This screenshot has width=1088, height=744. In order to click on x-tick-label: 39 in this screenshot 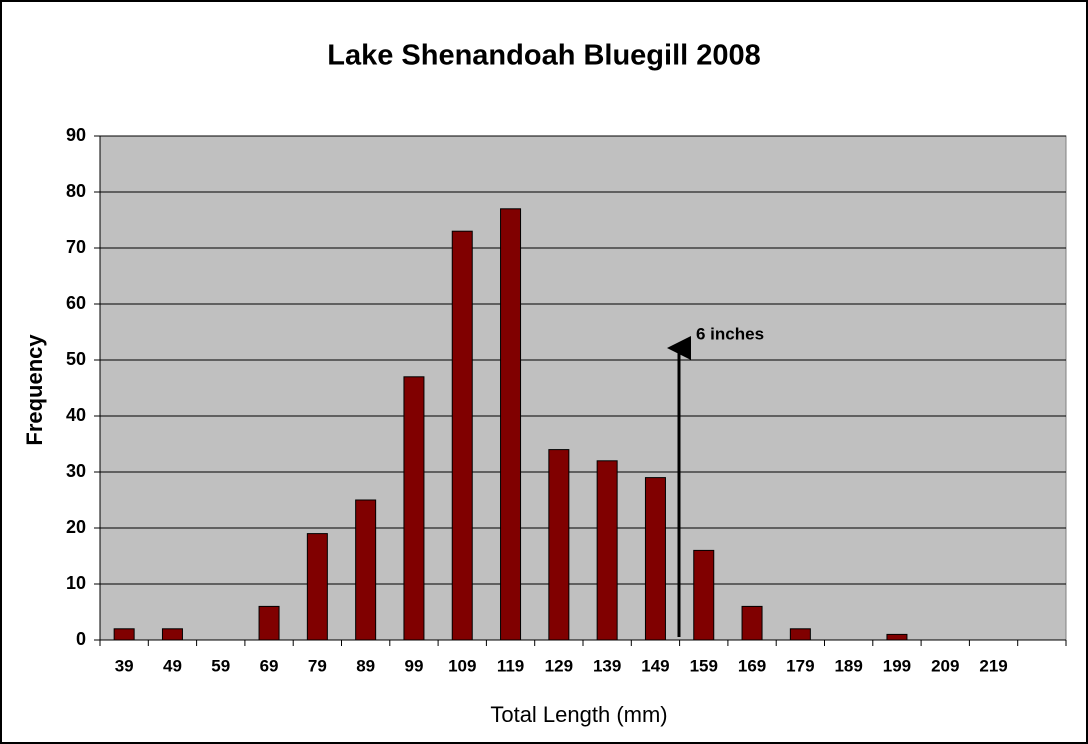, I will do `click(124, 665)`.